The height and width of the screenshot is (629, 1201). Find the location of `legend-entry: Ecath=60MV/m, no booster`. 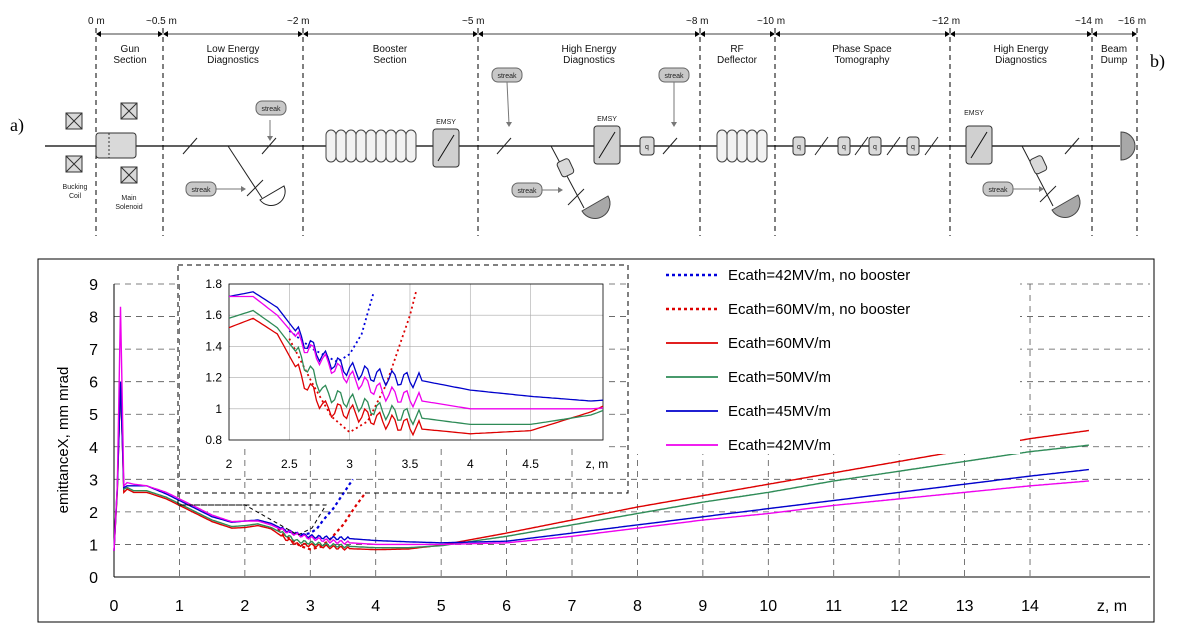

legend-entry: Ecath=60MV/m, no booster is located at coordinates (819, 309).